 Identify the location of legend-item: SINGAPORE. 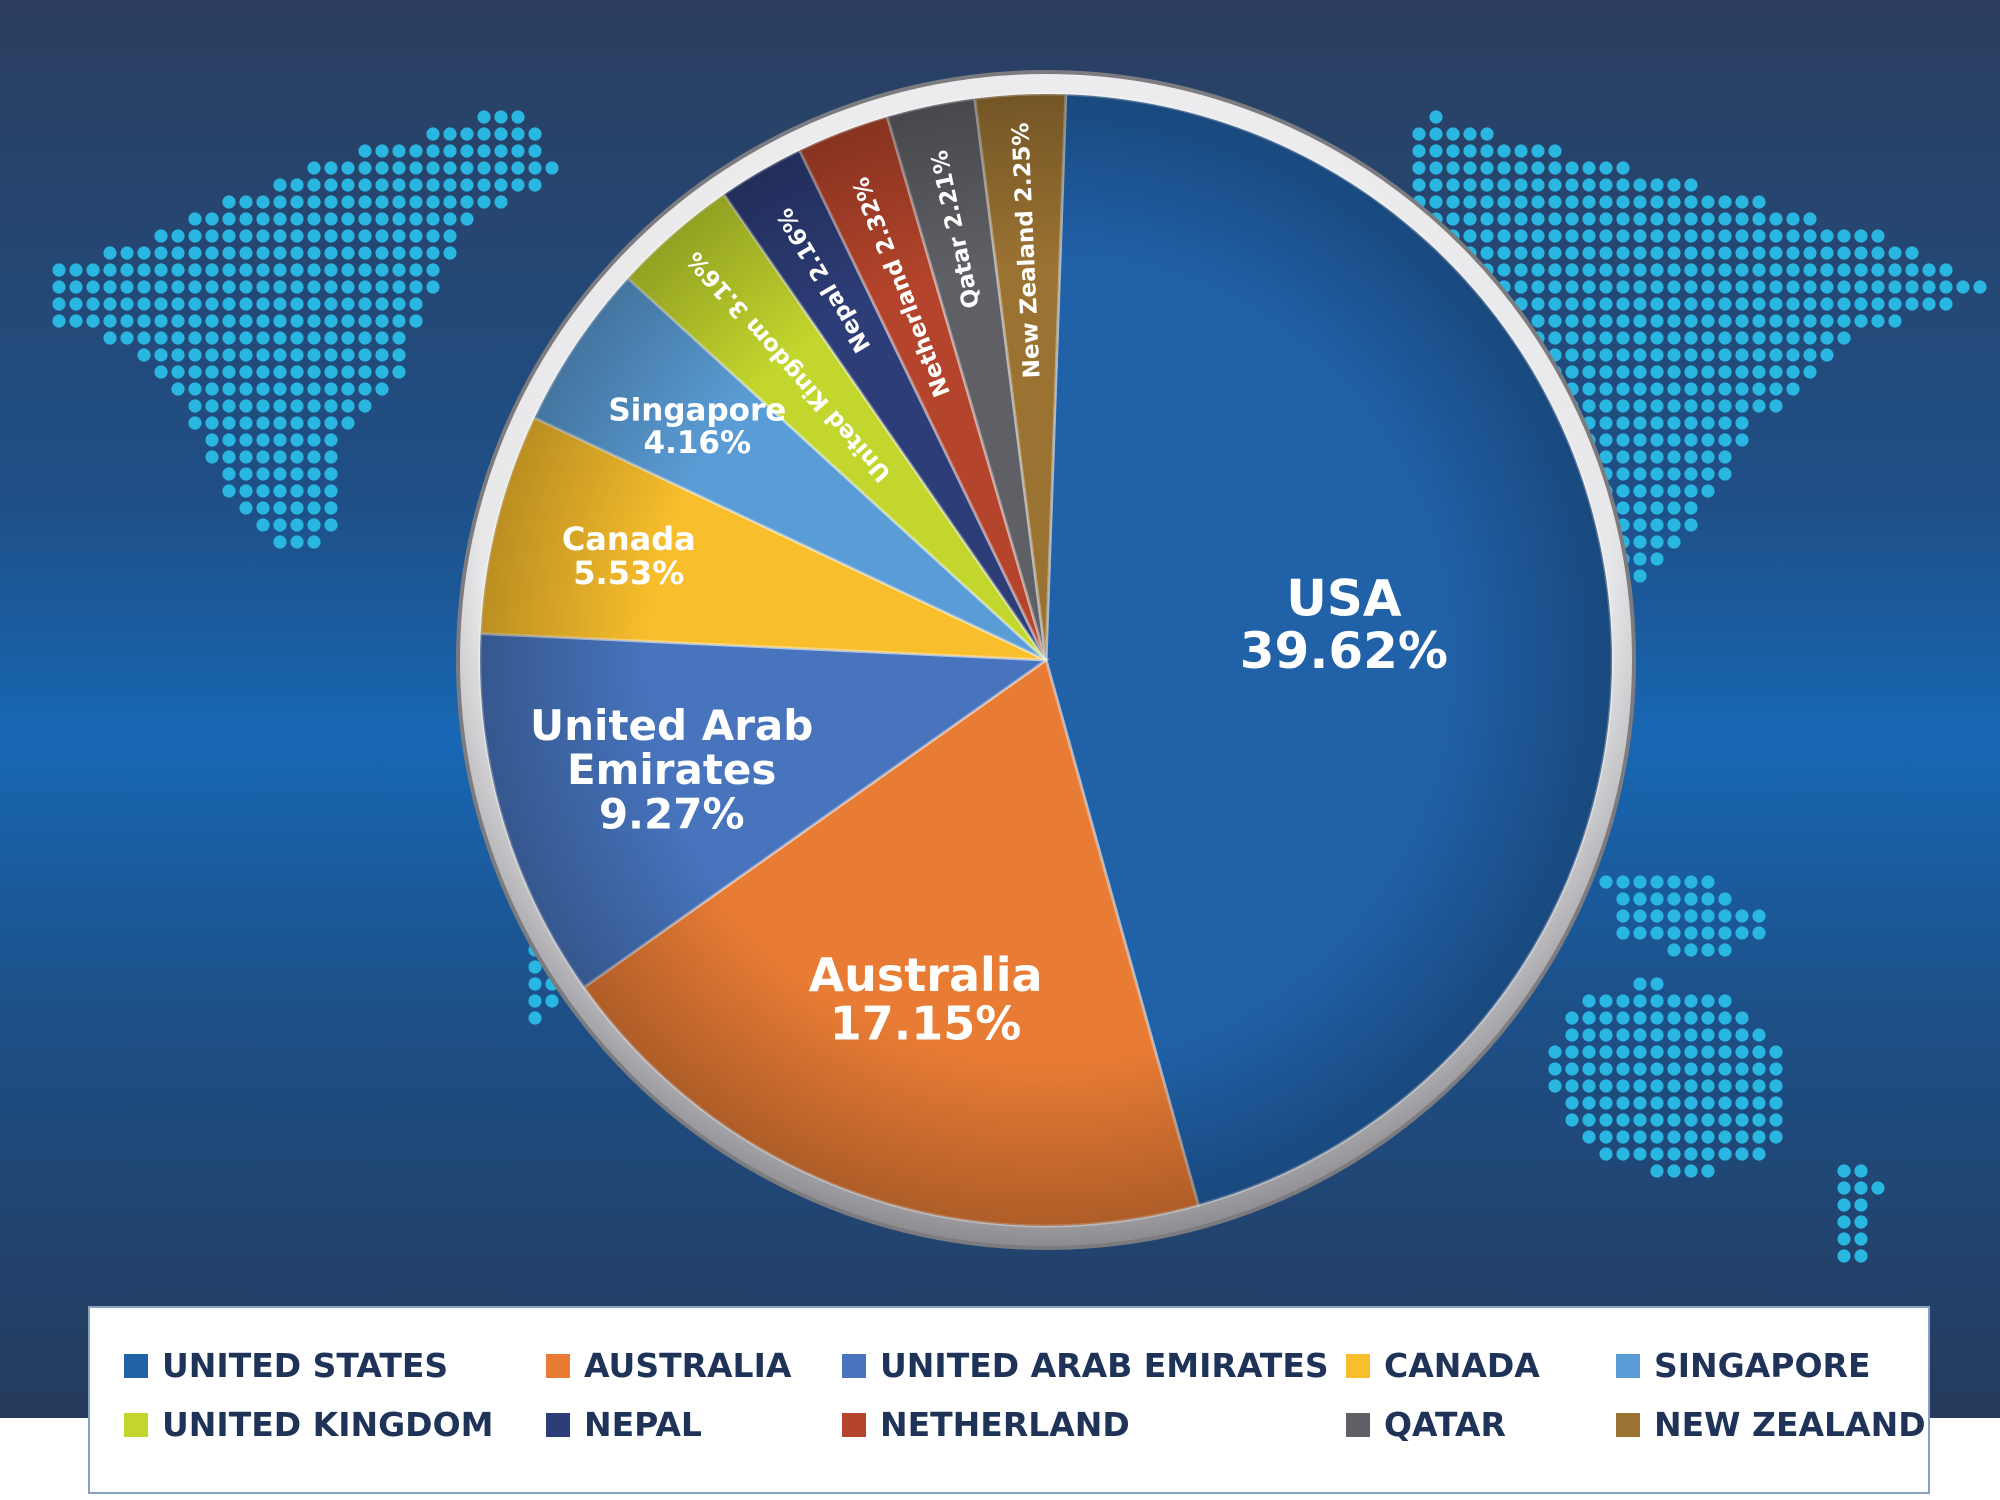
(1743, 1365).